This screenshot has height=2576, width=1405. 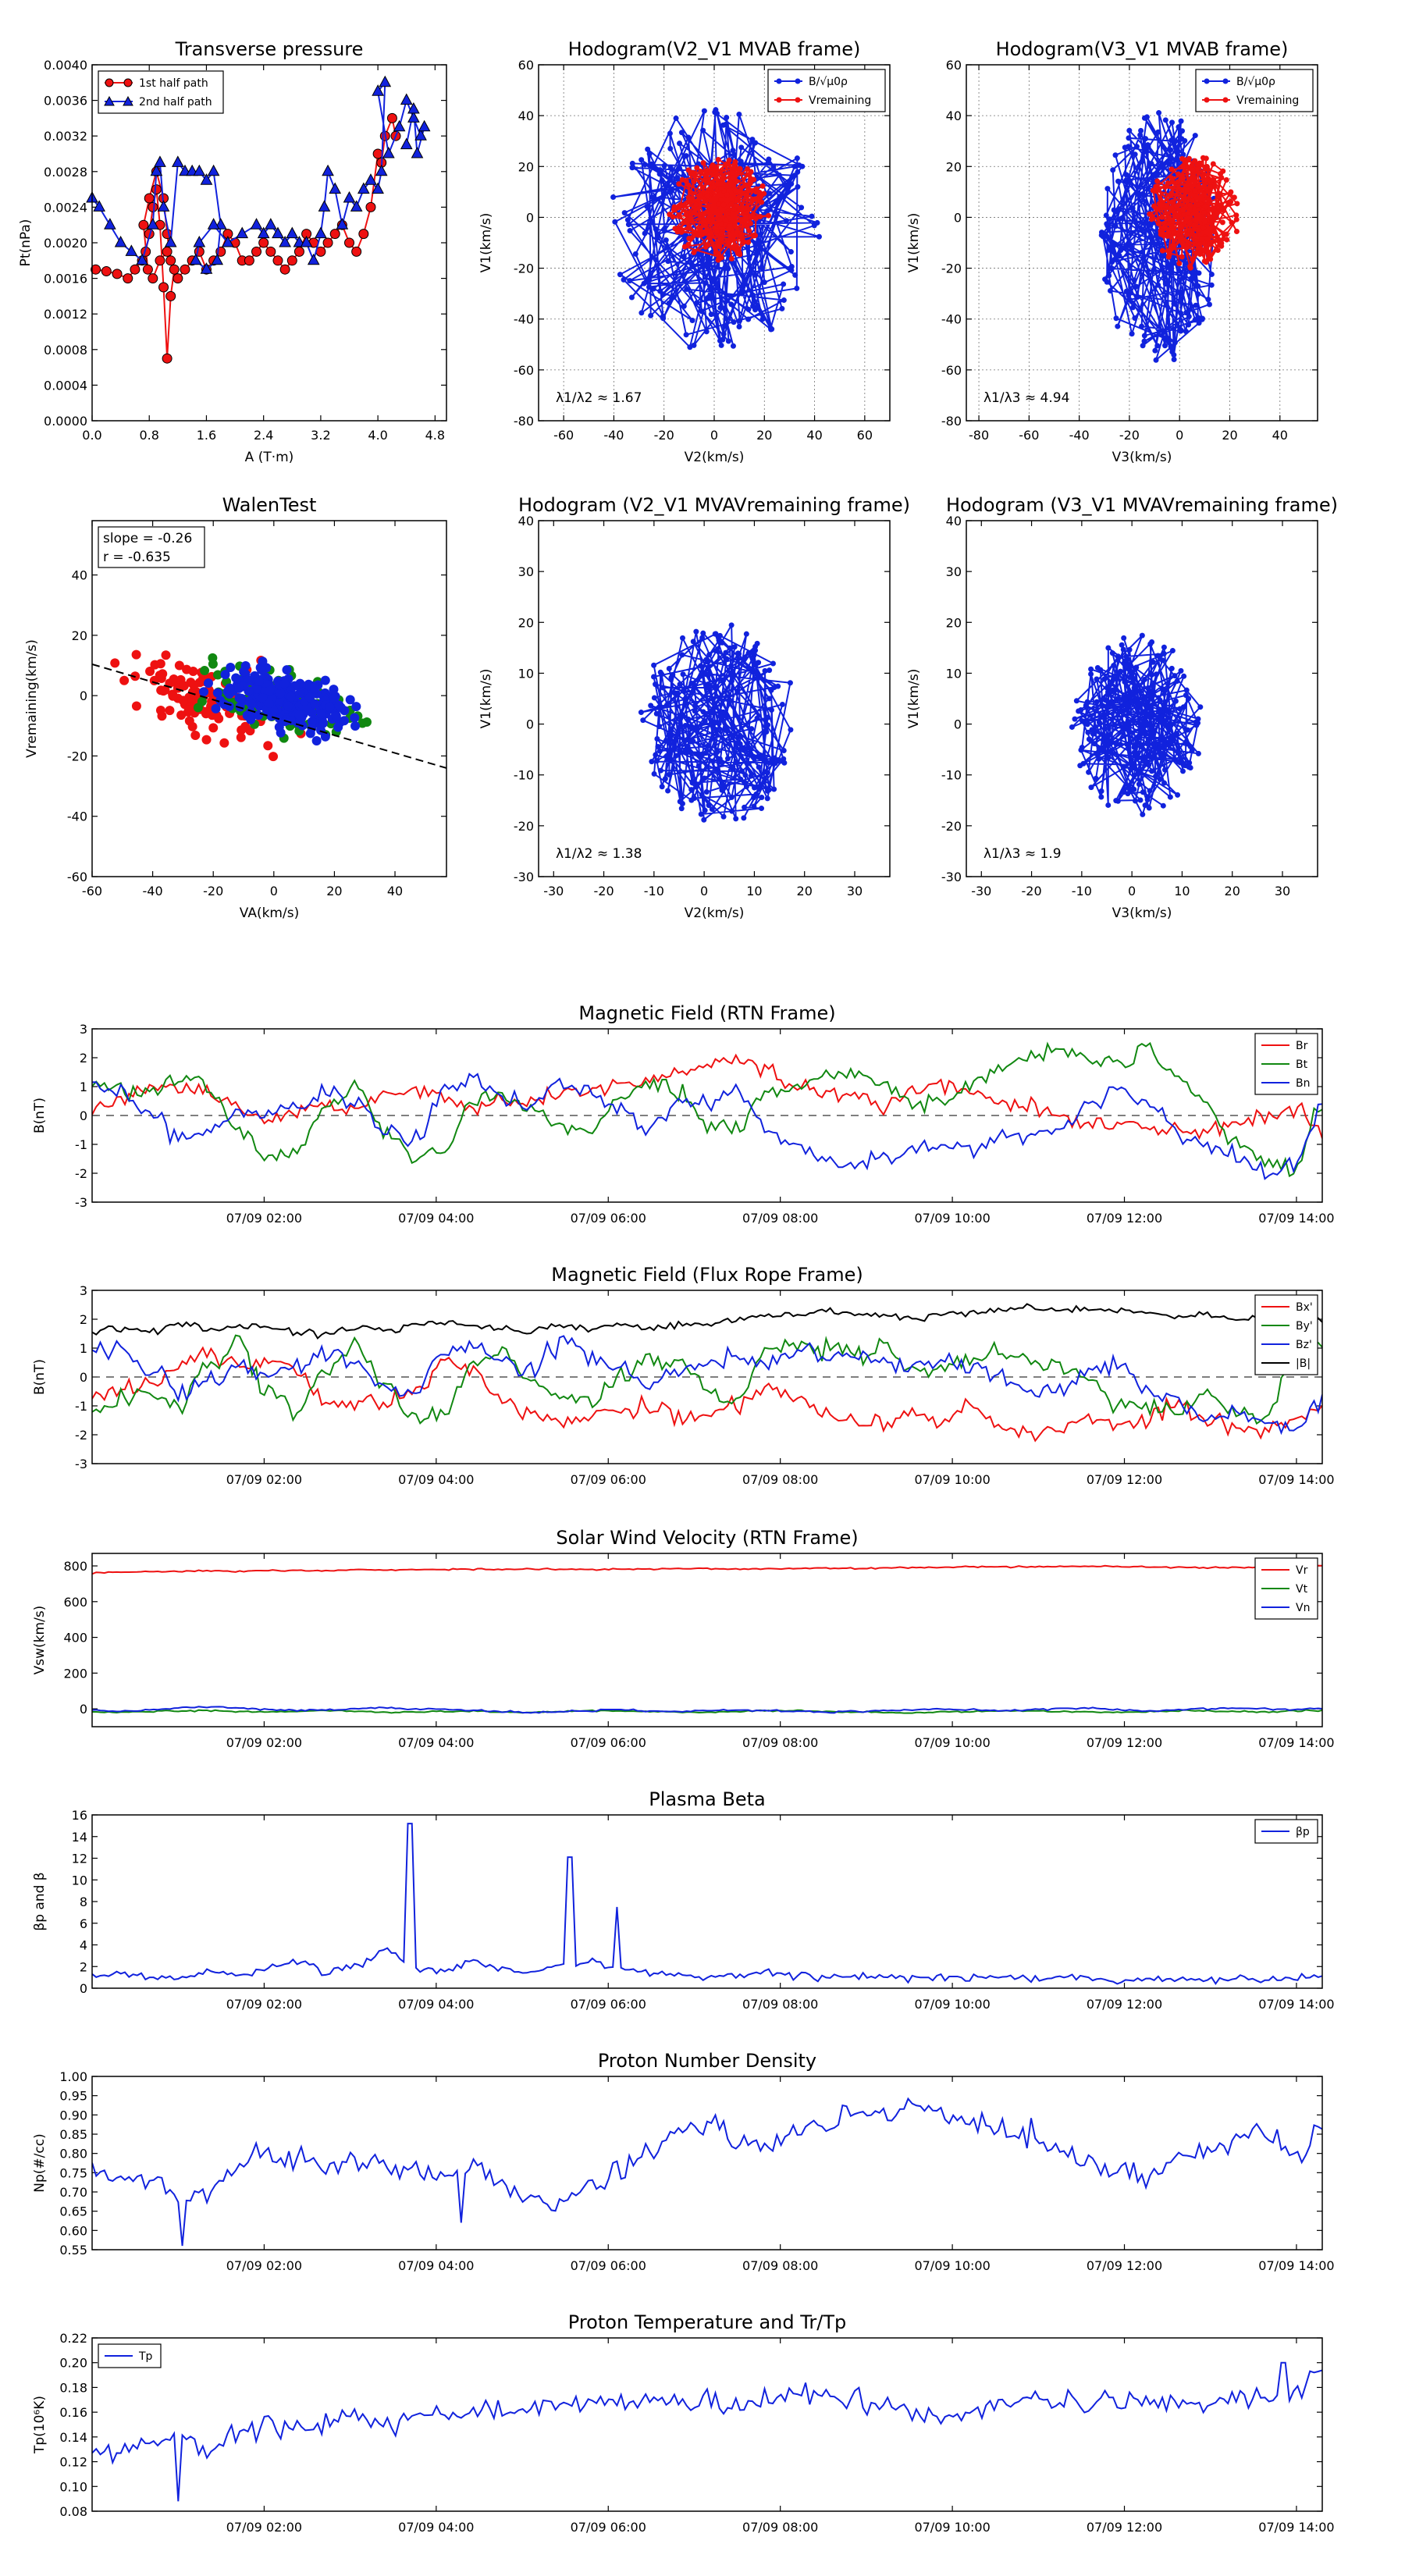 I want to click on xtick-label: 07/09 02:00, so click(x=264, y=1218).